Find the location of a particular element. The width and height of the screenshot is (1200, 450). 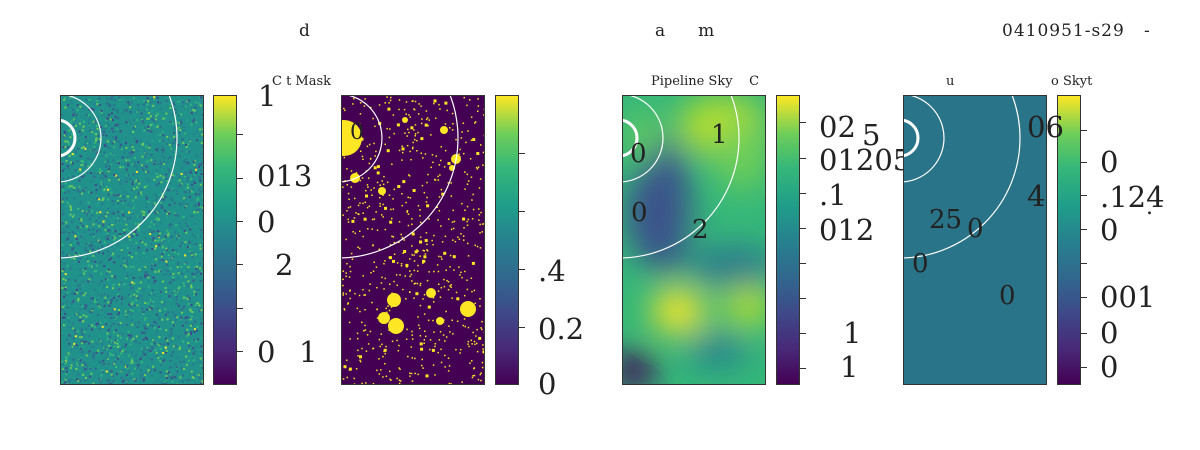

panel-4-colorbar is located at coordinates (1069, 240).